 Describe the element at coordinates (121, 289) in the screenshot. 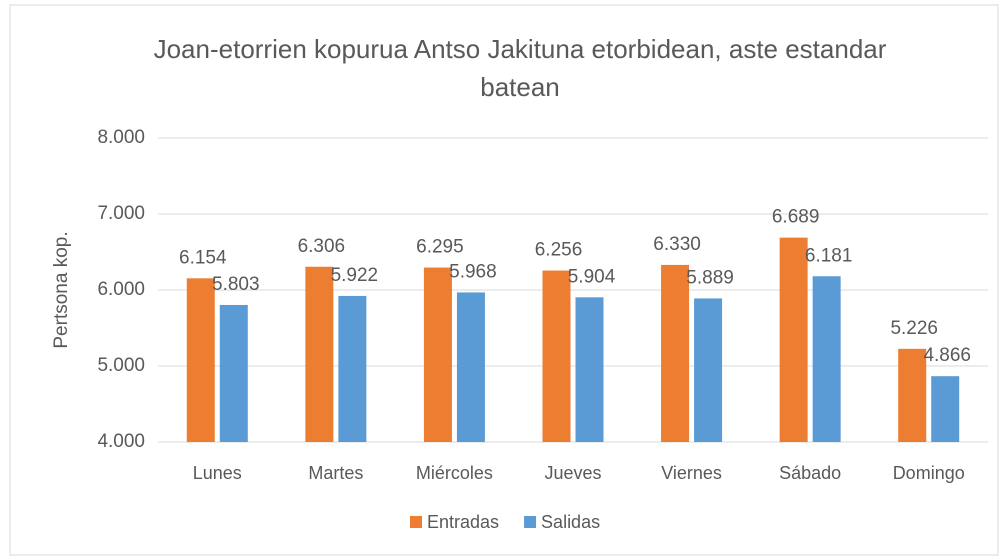

I see `y-tick-label: 6.000` at that location.